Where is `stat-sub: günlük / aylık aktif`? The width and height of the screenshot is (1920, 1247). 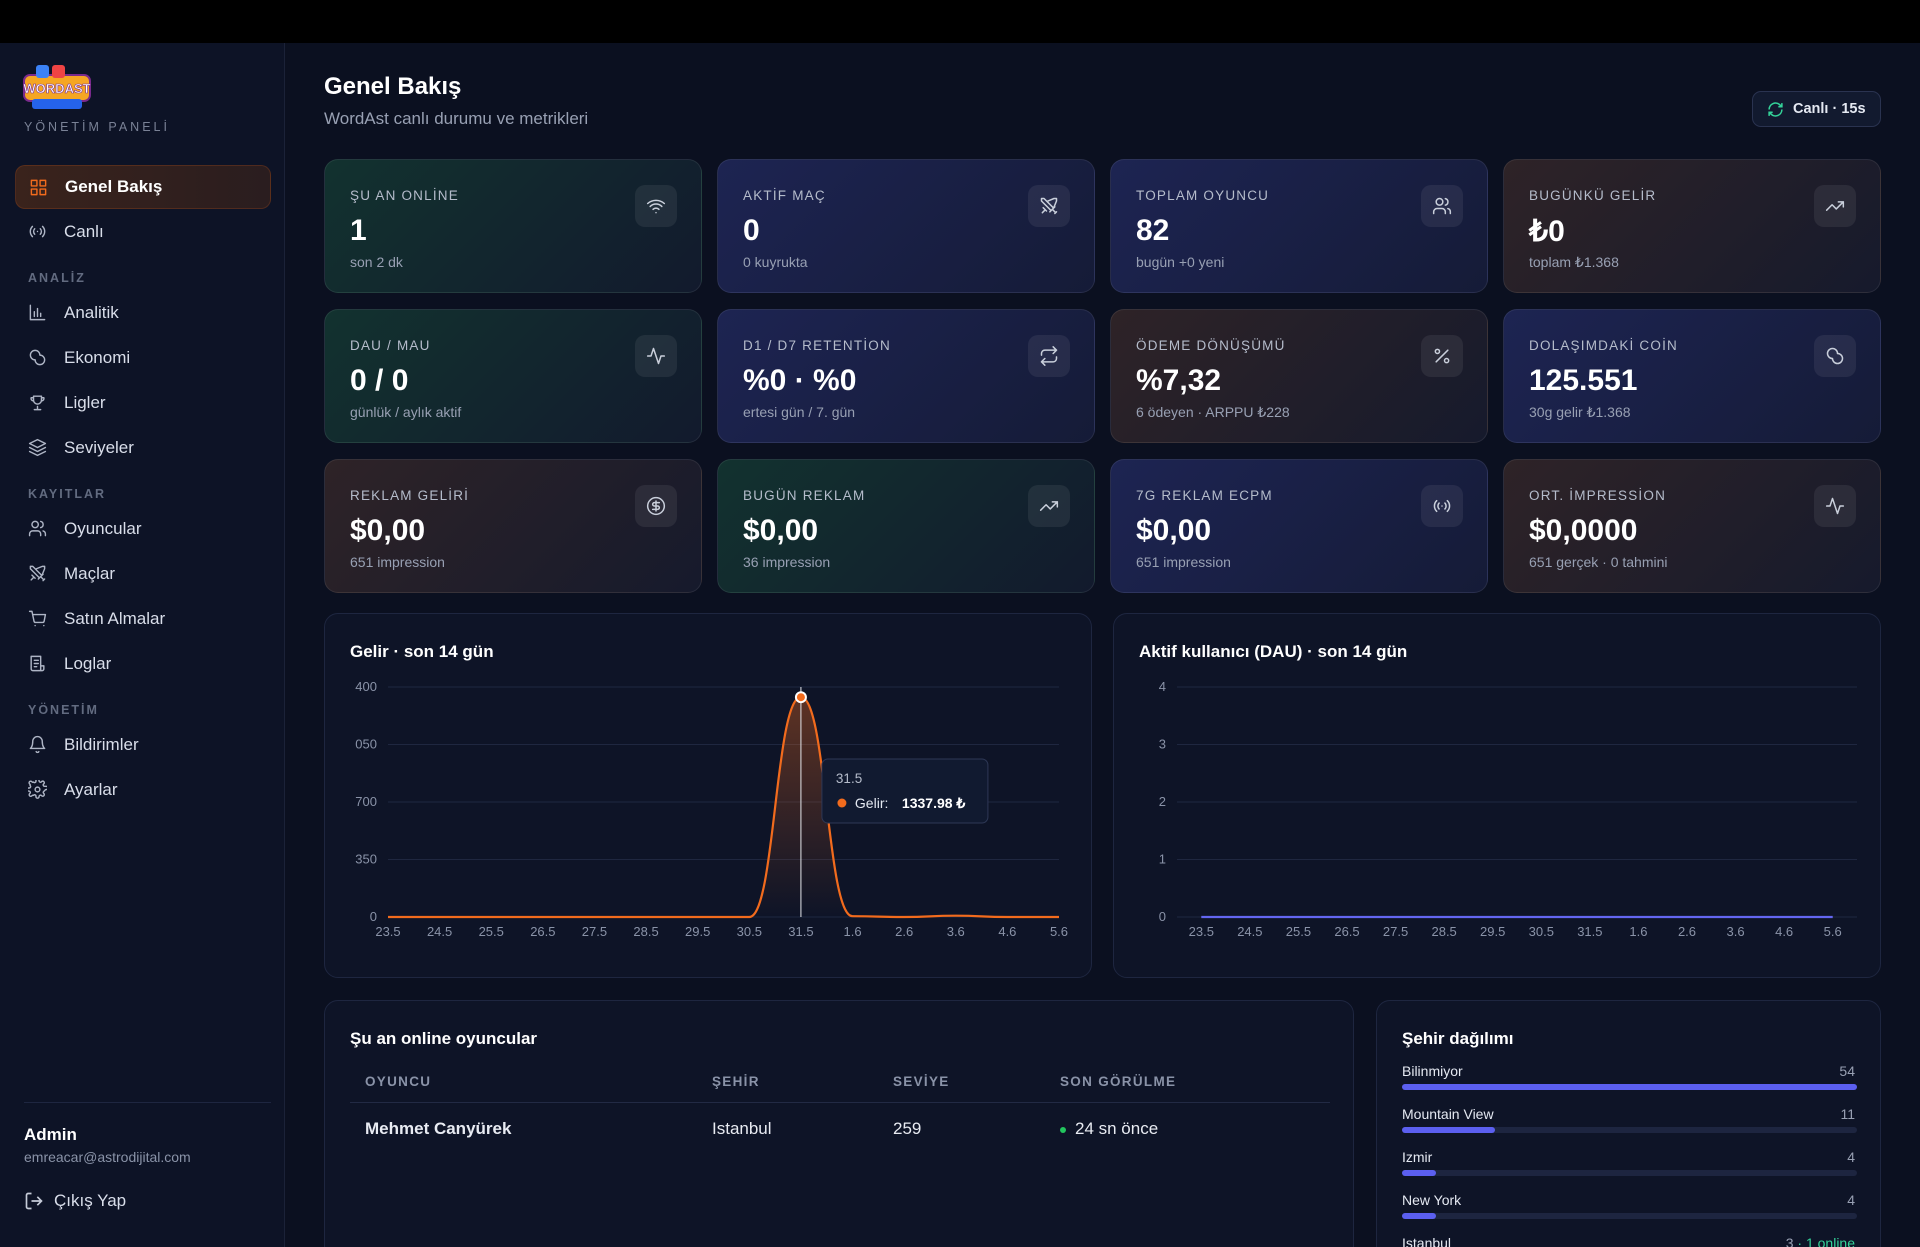
stat-sub: günlük / aylık aktif is located at coordinates (406, 412).